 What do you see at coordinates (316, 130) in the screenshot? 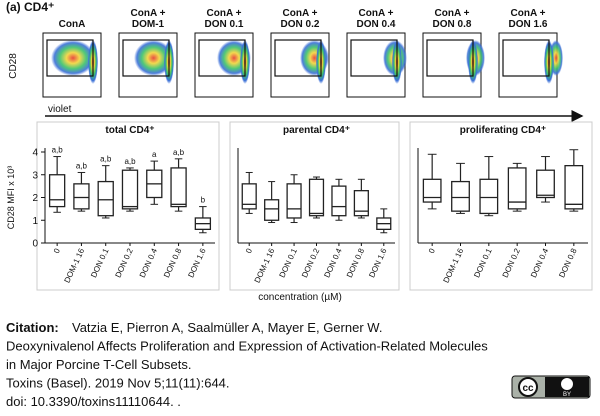
I see `chart-title: parental CD4⁺` at bounding box center [316, 130].